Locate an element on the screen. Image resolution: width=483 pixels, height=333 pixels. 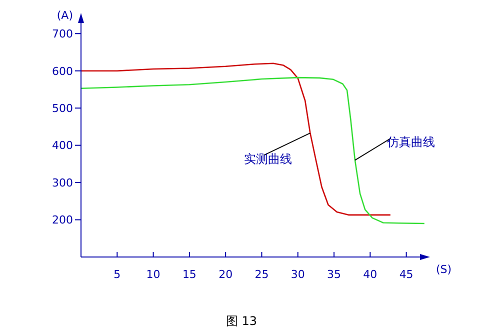
x-tick-label: 25 is located at coordinates (261, 274).